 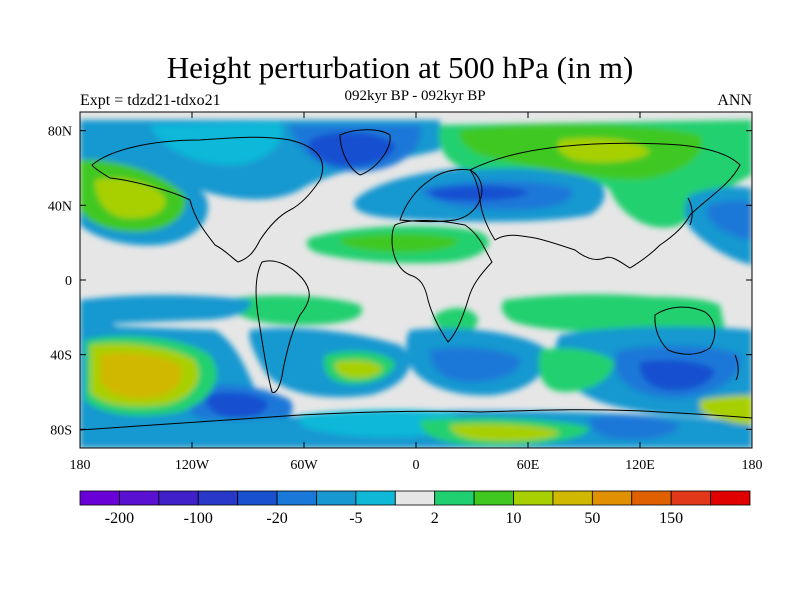 I want to click on colorbar-label: -5, so click(x=355, y=518).